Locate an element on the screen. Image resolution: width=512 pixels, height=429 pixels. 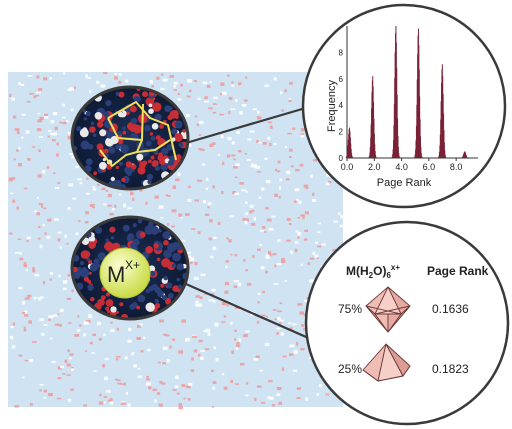
metal-ion is located at coordinates (125, 273).